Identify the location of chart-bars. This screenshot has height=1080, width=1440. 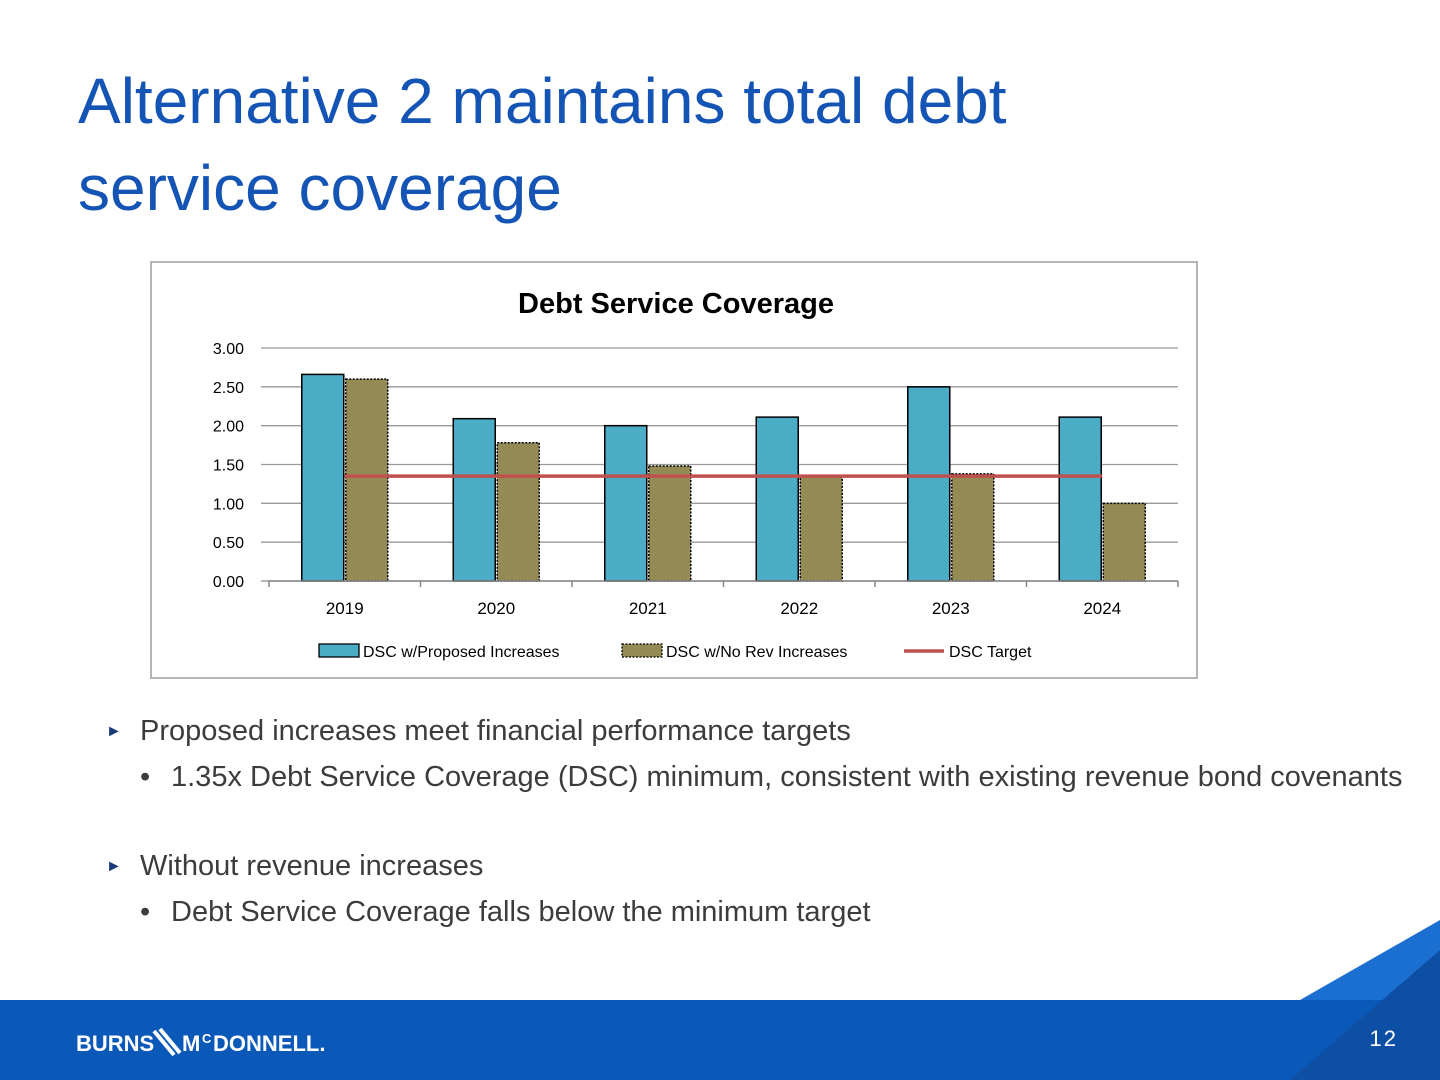
(723, 477).